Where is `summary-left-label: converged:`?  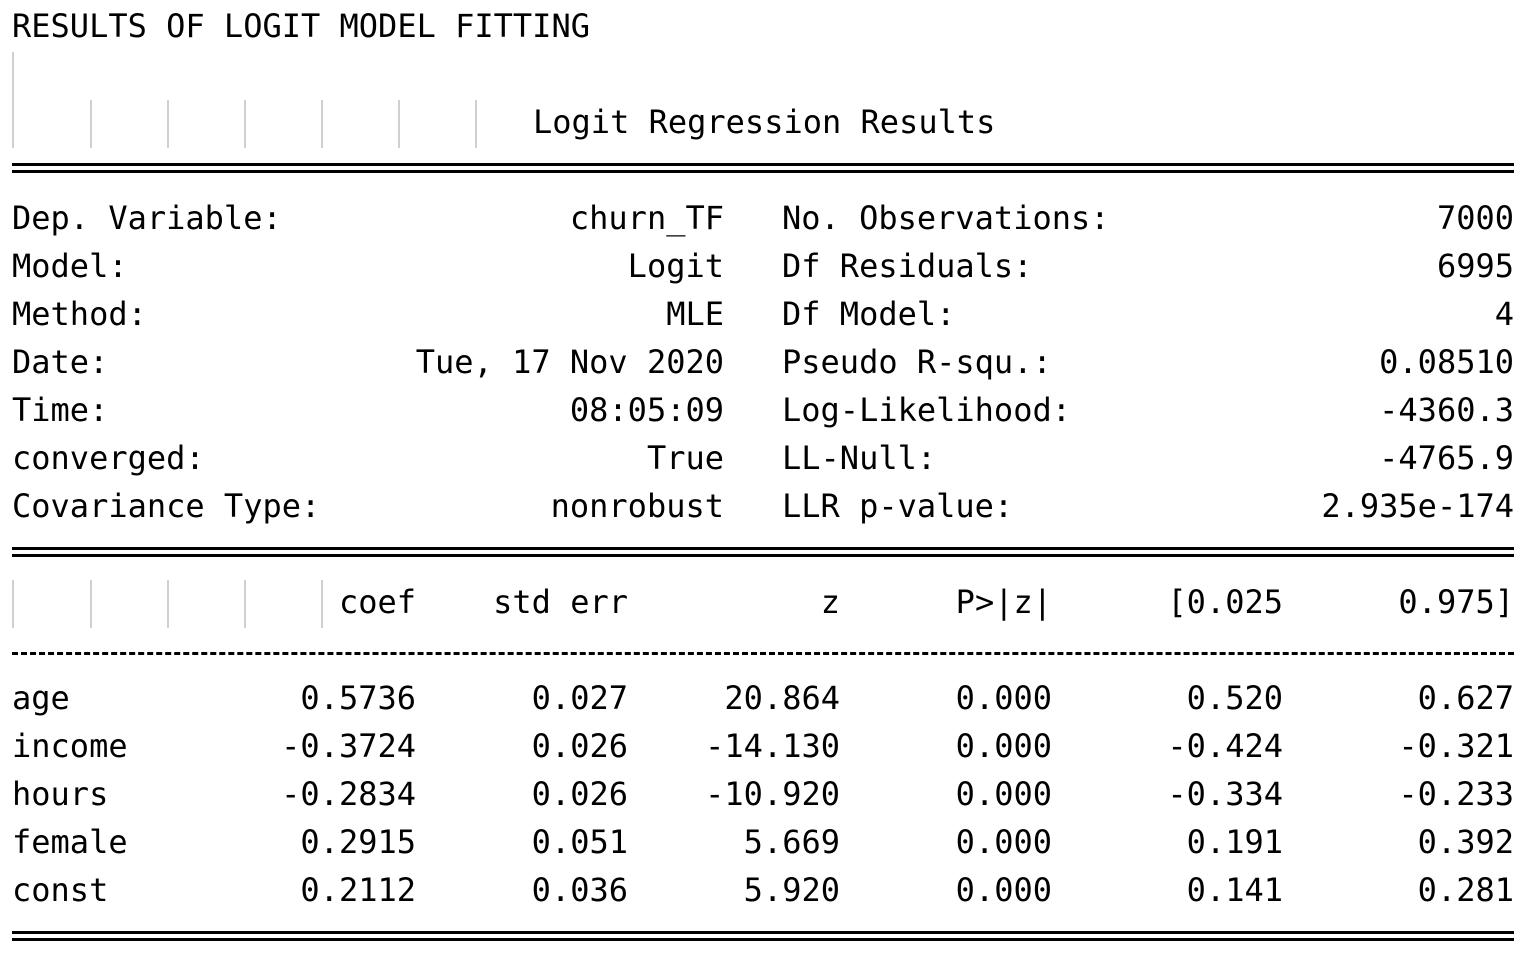
summary-left-label: converged: is located at coordinates (108, 458).